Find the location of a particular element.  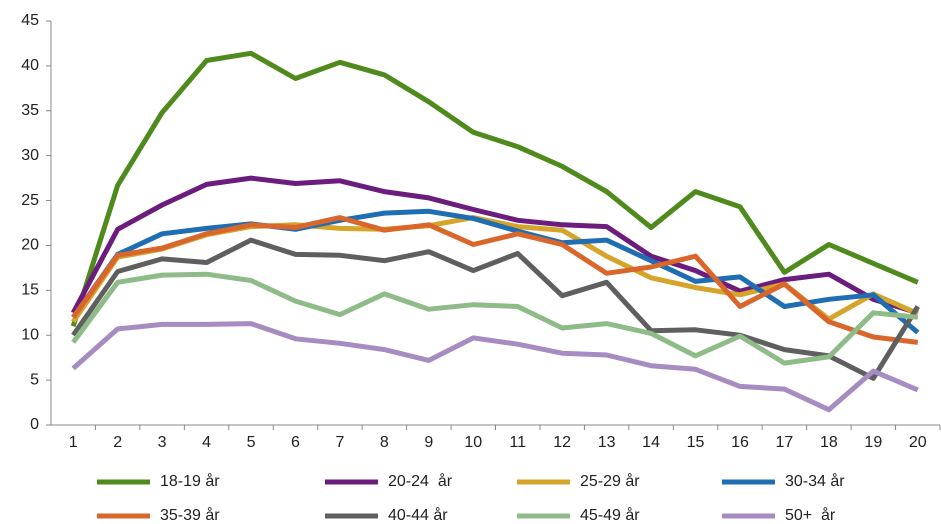

x-tick-label: 11 is located at coordinates (517, 442).